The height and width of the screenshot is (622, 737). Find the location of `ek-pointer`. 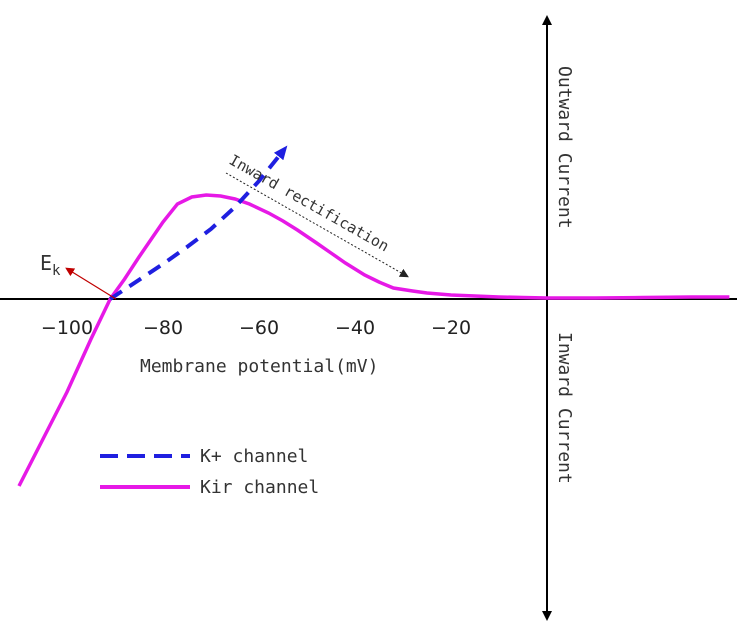

ek-pointer is located at coordinates (91, 283).